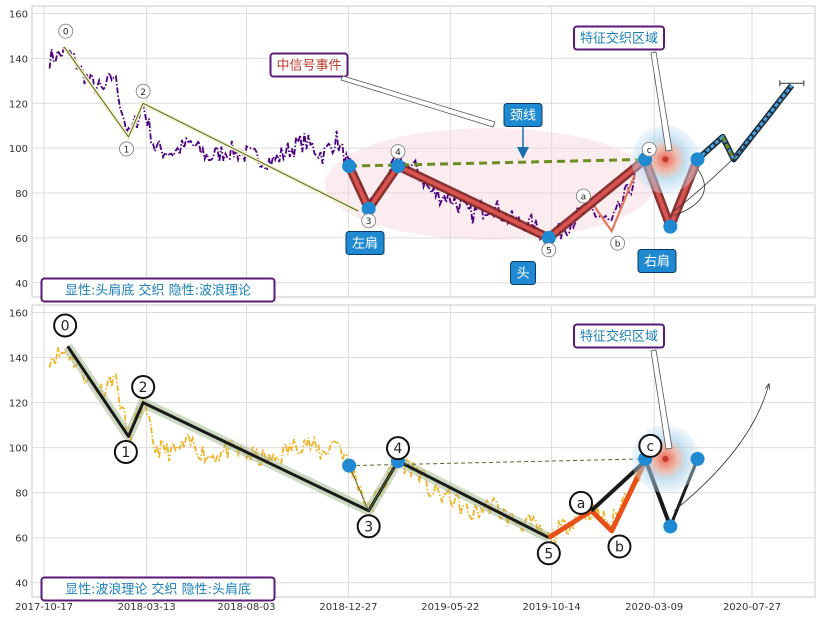 The height and width of the screenshot is (622, 819). What do you see at coordinates (613, 204) in the screenshot?
I see `wave-ab-line` at bounding box center [613, 204].